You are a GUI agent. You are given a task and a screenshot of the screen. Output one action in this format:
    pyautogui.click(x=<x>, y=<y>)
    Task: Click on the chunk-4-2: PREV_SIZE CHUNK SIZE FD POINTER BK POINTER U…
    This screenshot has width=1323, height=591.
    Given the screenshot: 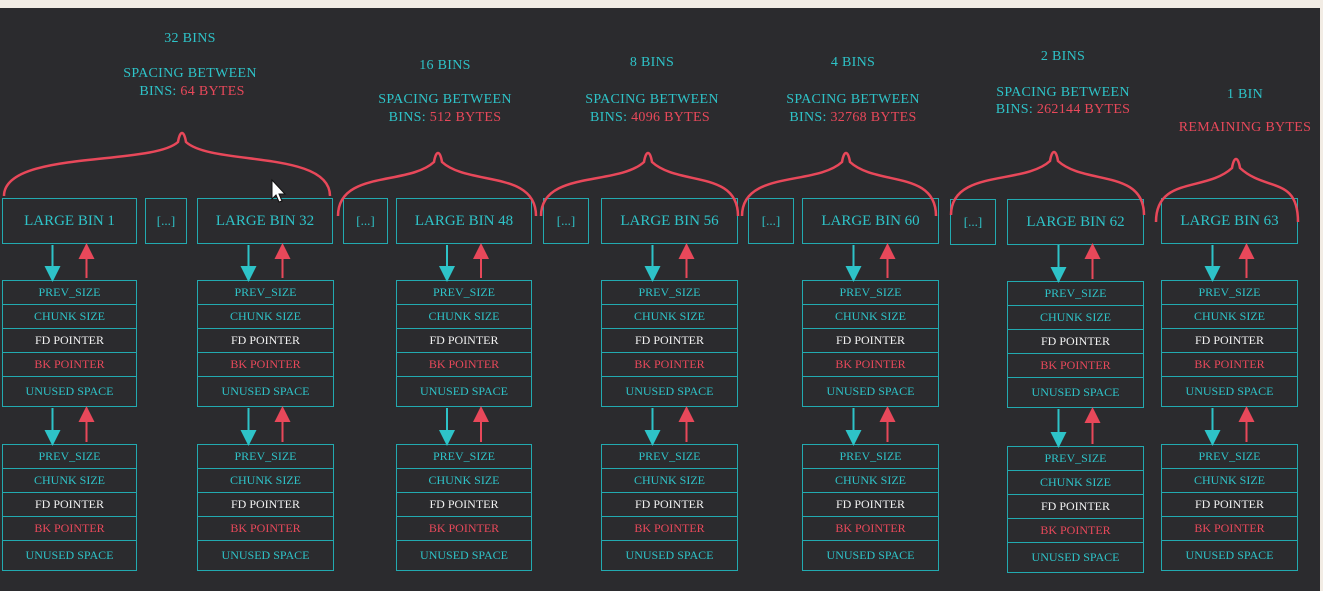 What is the action you would take?
    pyautogui.click(x=669, y=507)
    